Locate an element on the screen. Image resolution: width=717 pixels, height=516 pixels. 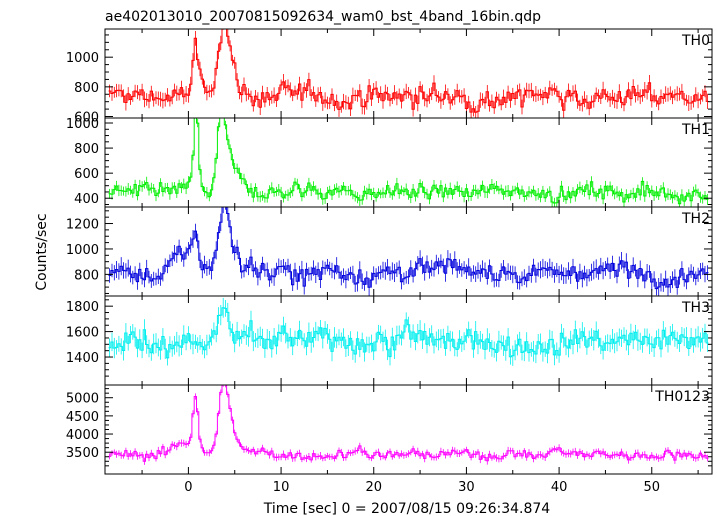
series-th0 is located at coordinates (408, 73).